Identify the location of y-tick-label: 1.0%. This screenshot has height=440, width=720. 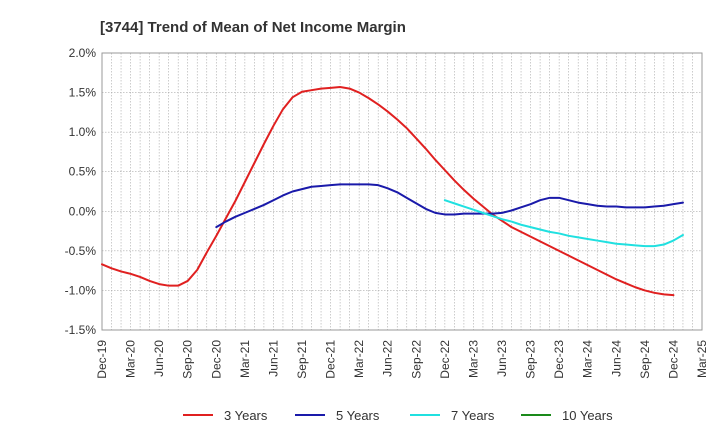
(83, 132).